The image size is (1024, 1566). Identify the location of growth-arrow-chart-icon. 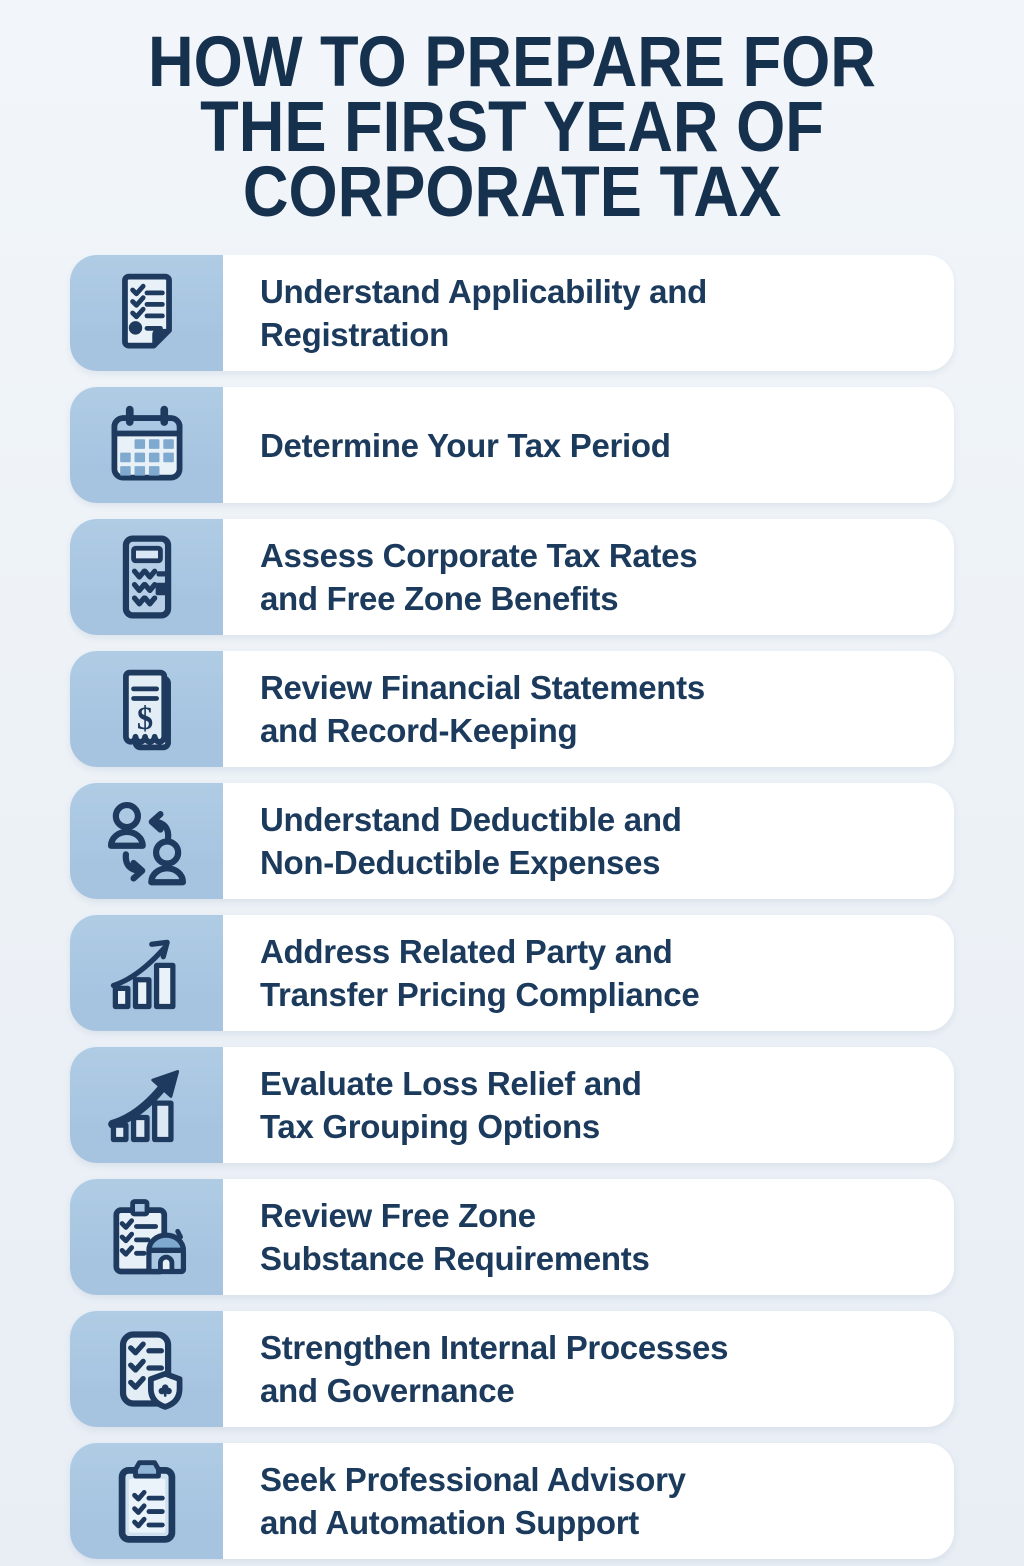
(147, 1105).